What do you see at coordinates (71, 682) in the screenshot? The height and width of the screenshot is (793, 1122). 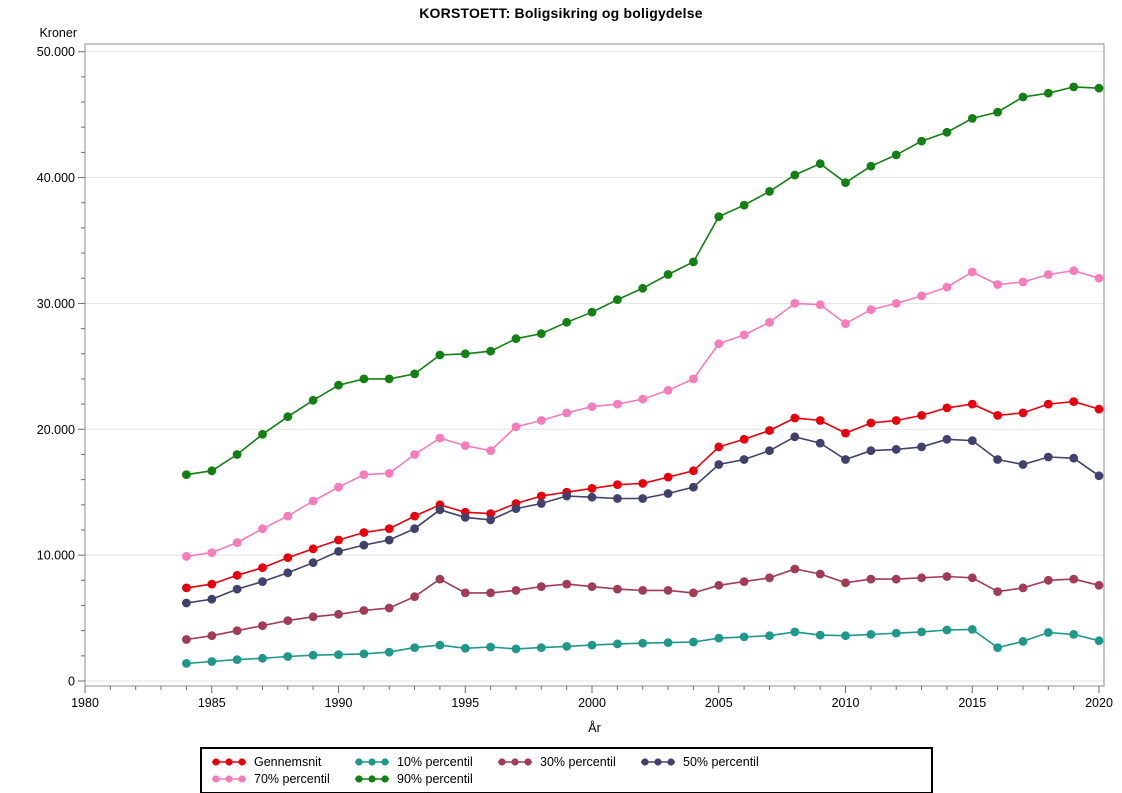 I see `y-tick-label: 0` at bounding box center [71, 682].